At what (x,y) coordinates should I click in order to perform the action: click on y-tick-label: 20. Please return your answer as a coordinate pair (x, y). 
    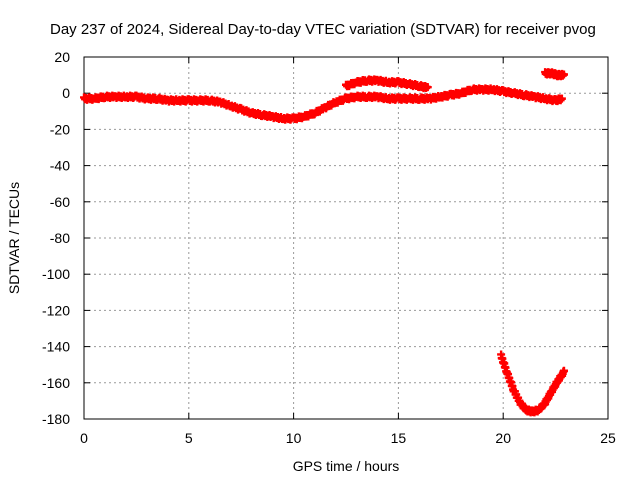
    Looking at the image, I should click on (62, 57).